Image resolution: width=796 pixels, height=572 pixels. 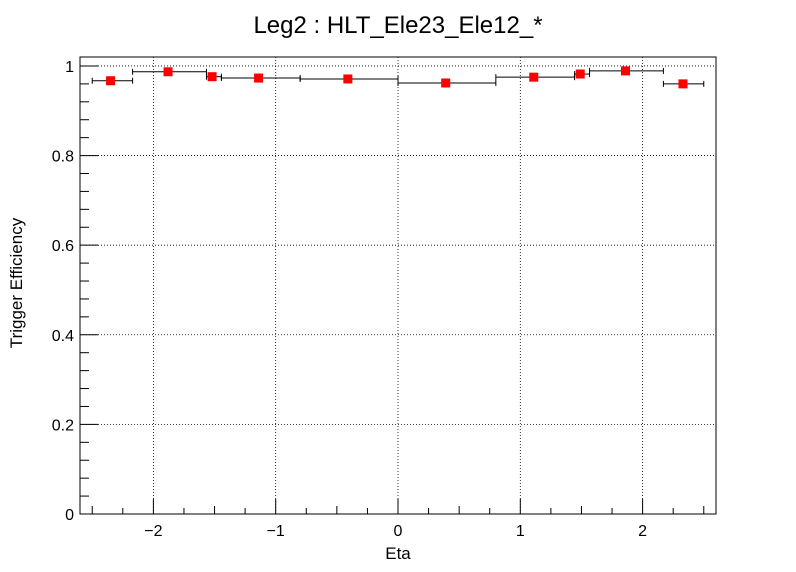 I want to click on y-tick-label: 0, so click(x=69, y=515).